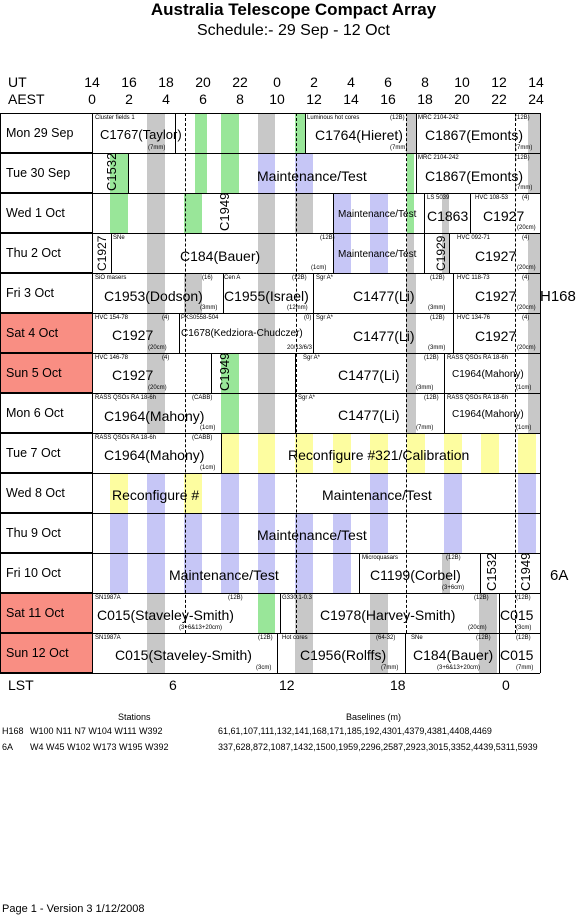 The height and width of the screenshot is (919, 587). Describe the element at coordinates (351, 82) in the screenshot. I see `ut-hour-label: 4` at that location.